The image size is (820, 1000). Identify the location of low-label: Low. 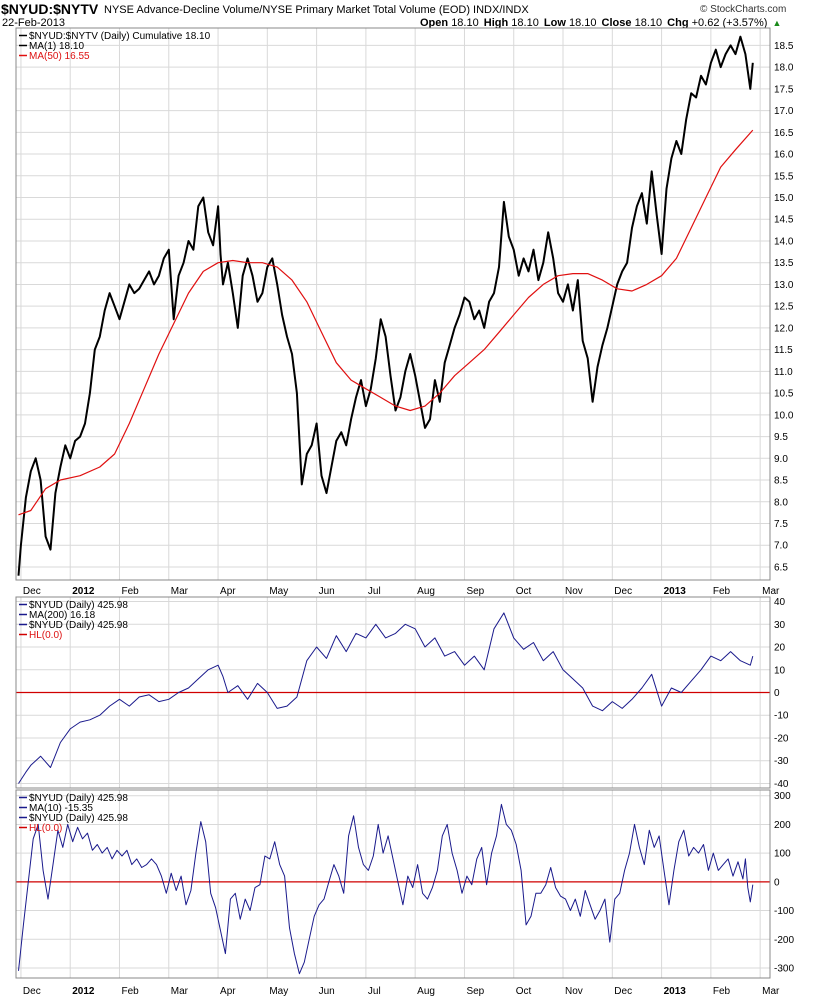
(554, 23).